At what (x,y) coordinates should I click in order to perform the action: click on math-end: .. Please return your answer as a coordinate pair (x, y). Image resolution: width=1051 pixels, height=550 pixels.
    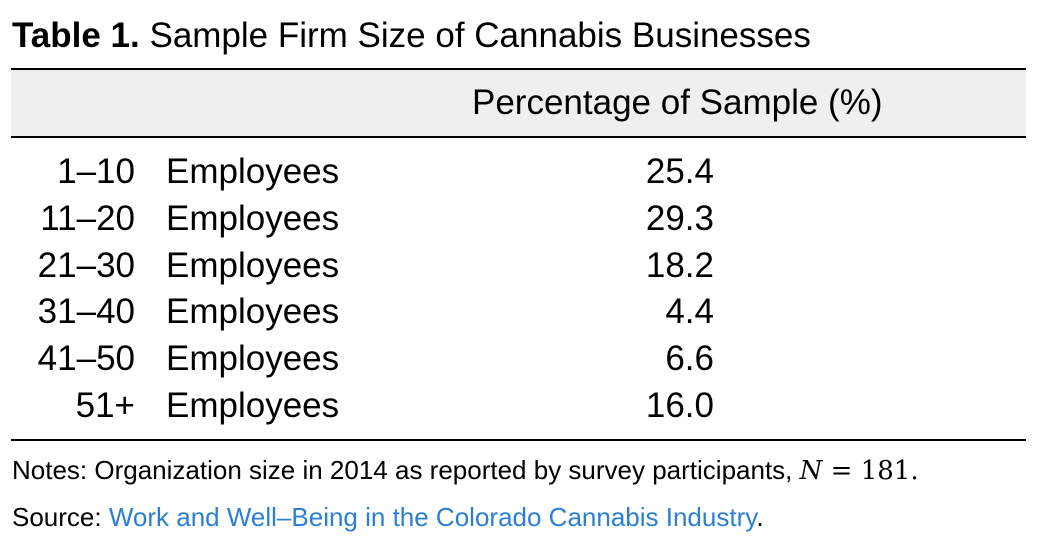
    Looking at the image, I should click on (914, 471).